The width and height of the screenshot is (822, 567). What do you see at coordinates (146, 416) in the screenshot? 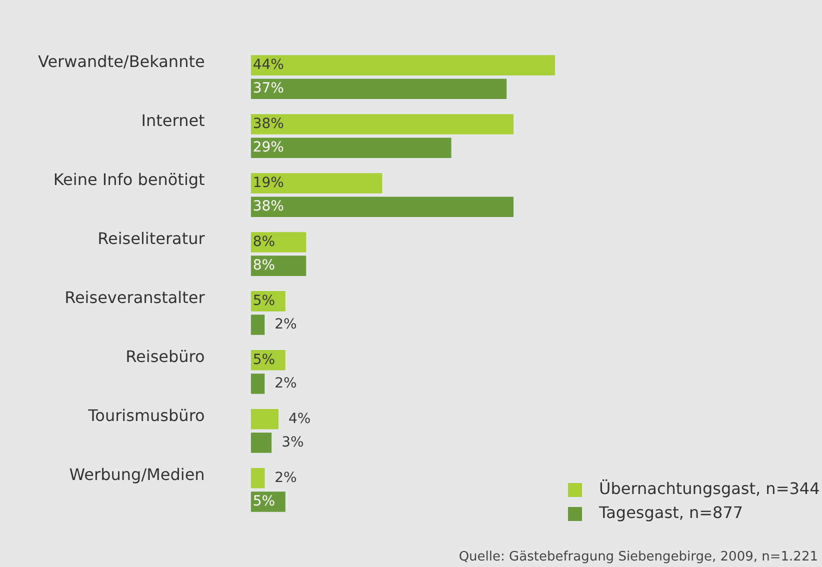
I see `y-tick-label: Tourismusbüro` at bounding box center [146, 416].